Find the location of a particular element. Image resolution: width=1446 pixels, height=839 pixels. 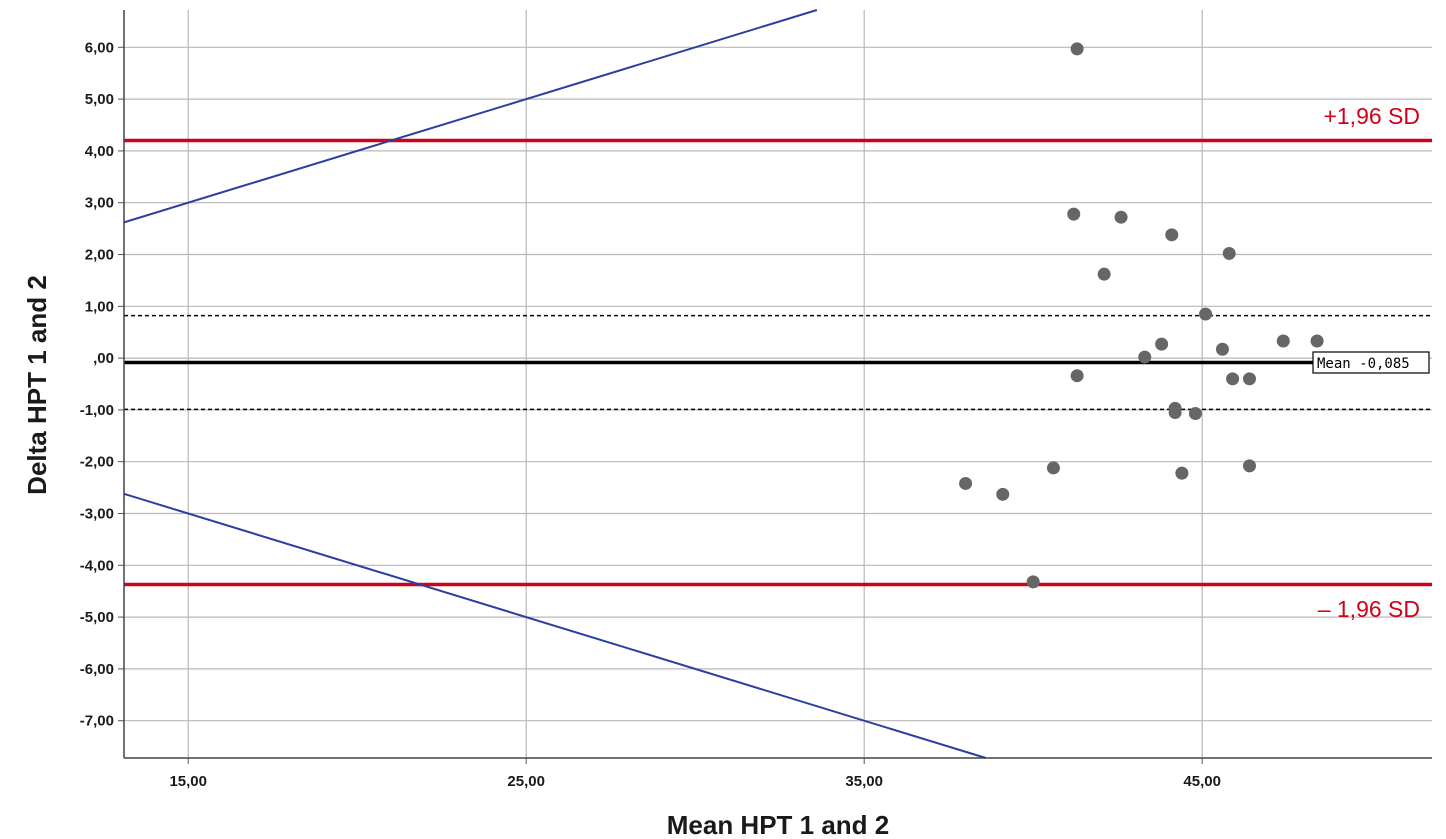

y-tick-label: -1,00 is located at coordinates (97, 410).